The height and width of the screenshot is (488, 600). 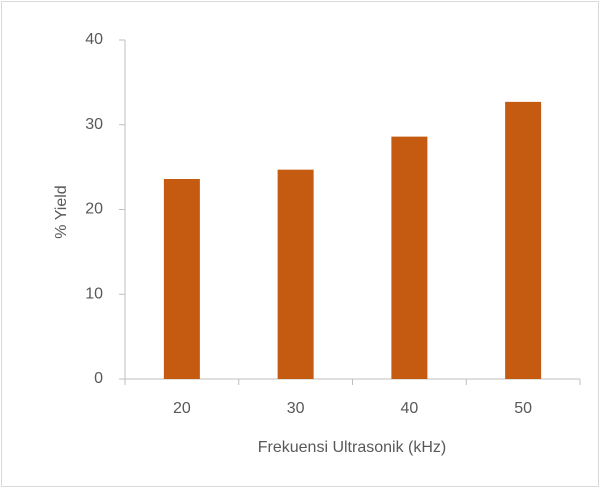 I want to click on y-tick-label: 30, so click(x=94, y=124).